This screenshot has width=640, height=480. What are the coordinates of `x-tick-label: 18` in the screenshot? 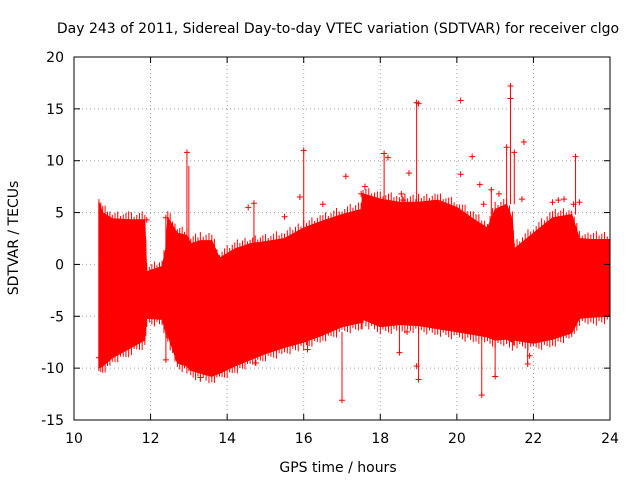 It's located at (380, 439).